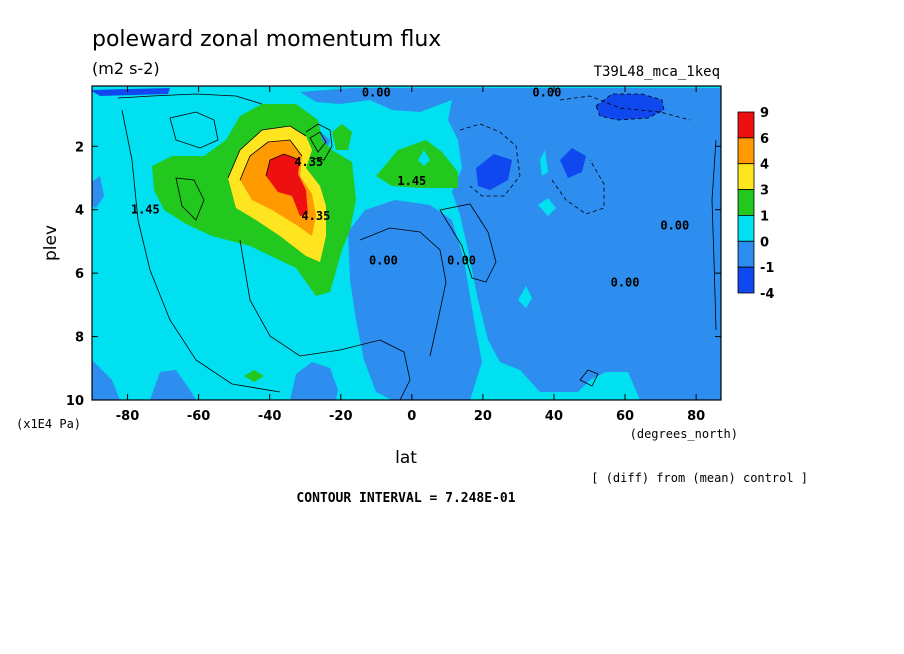 The width and height of the screenshot is (904, 654). Describe the element at coordinates (287, 185) in the screenshot. I see `positive-region-max` at that location.